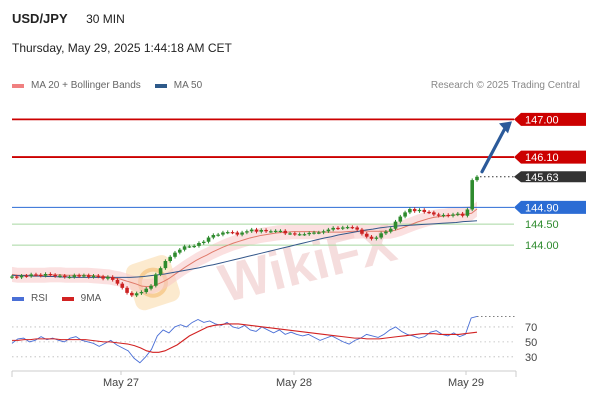  I want to click on chart-header: USD/JPY 30 MIN, so click(68, 19).